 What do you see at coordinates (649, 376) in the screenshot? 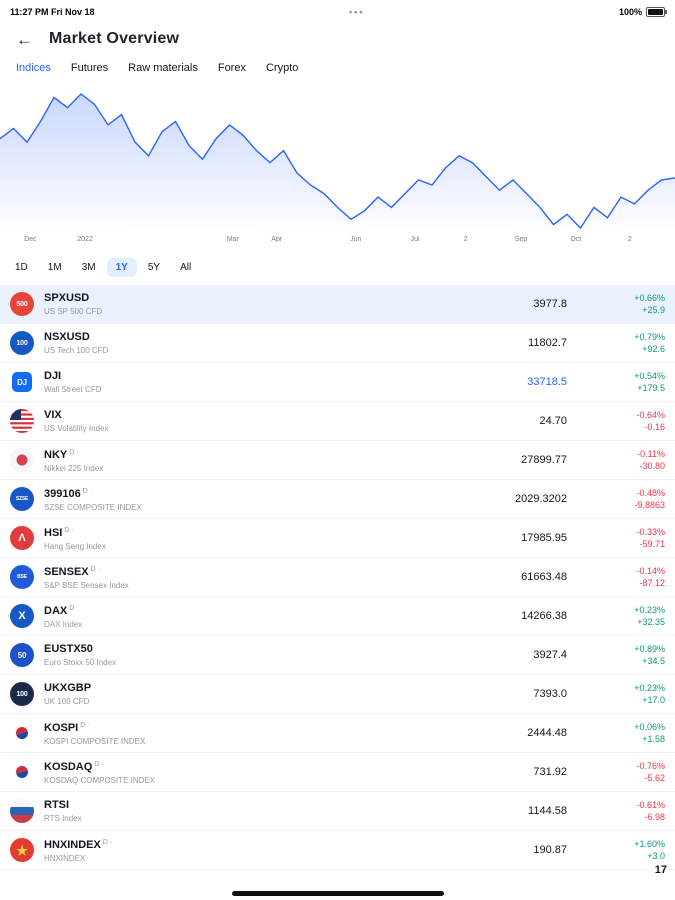
I see `change-percent: +0.54%` at bounding box center [649, 376].